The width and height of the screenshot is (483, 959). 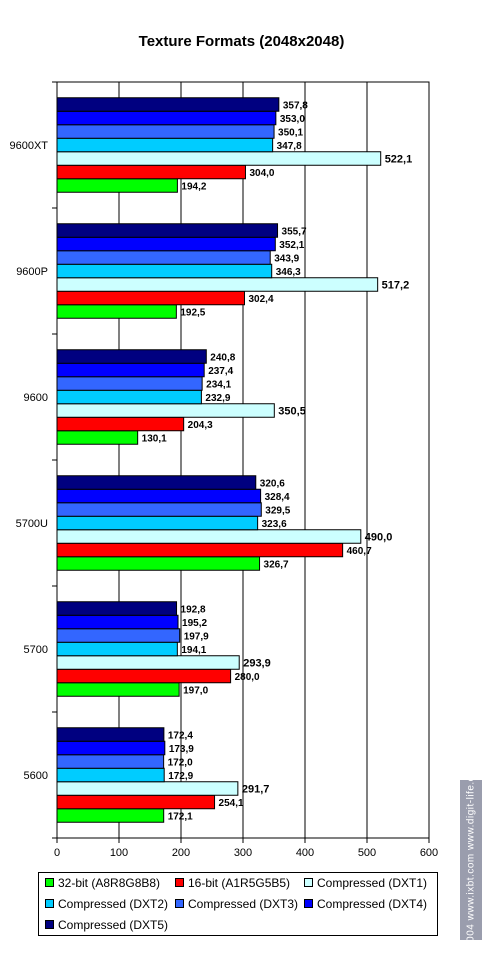 I want to click on data-label: 343,9, so click(x=286, y=259).